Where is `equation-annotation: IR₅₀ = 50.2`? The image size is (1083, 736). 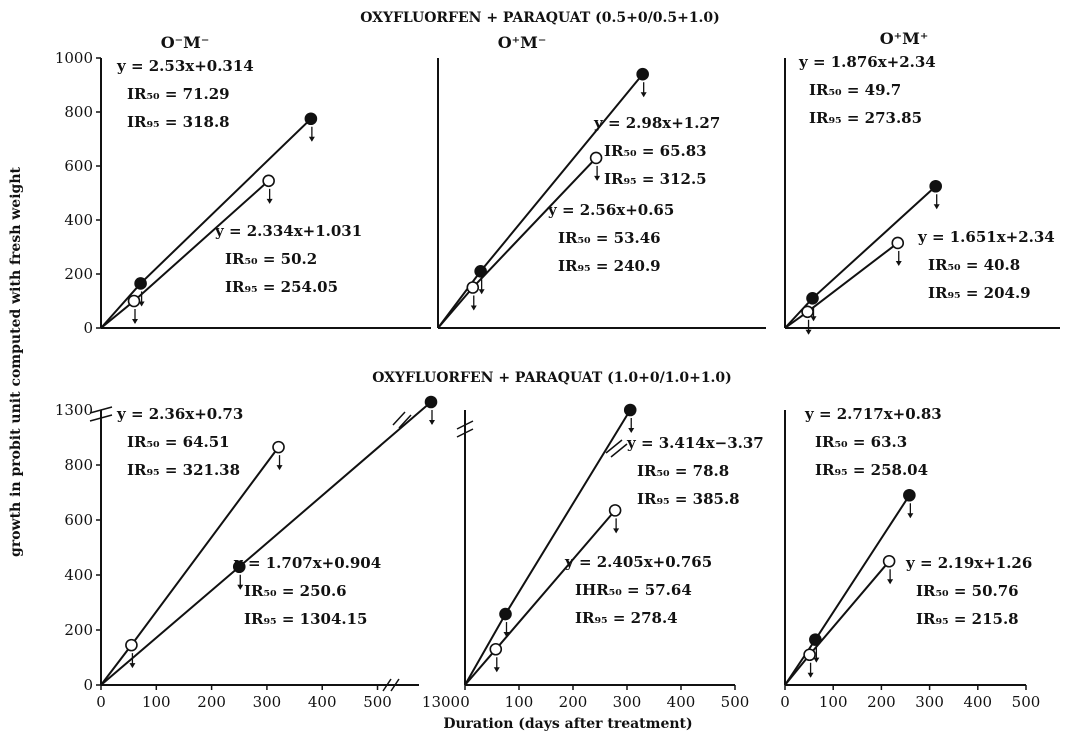 equation-annotation: IR₅₀ = 50.2 is located at coordinates (271, 259).